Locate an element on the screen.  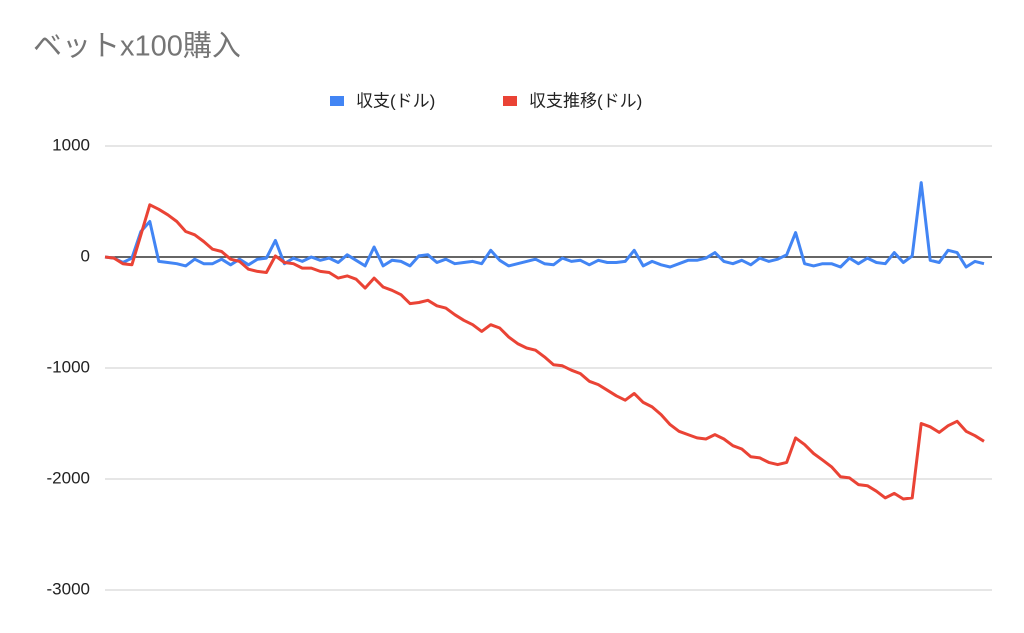
y-tick-label: -2000 is located at coordinates (68, 477).